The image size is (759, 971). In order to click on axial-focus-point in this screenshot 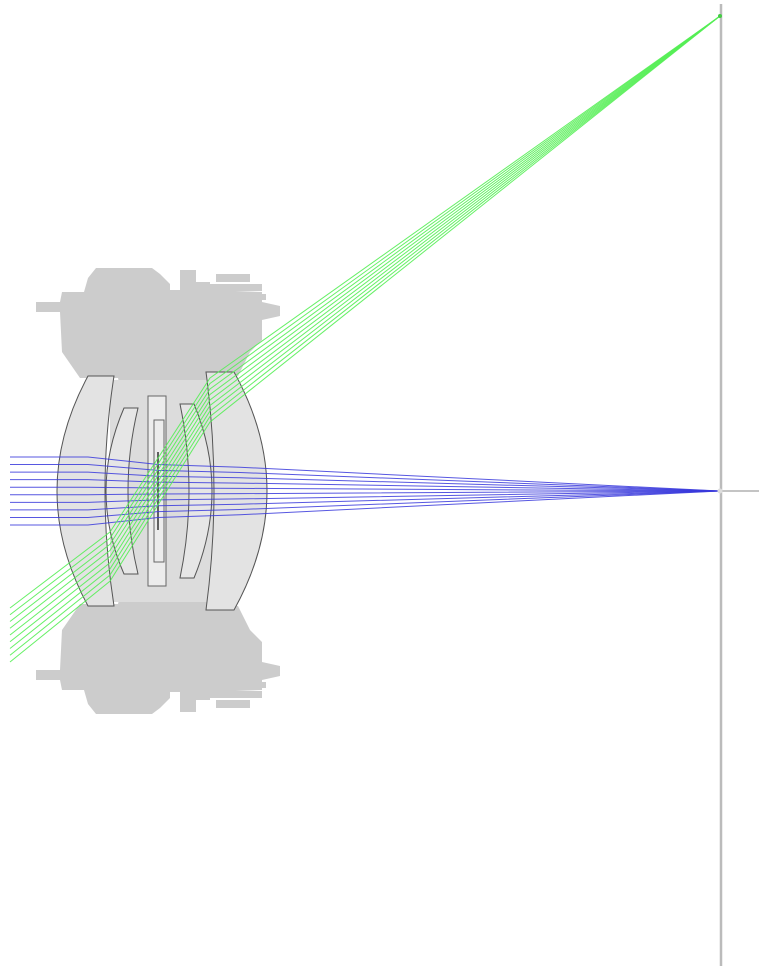, I will do `click(720, 491)`.